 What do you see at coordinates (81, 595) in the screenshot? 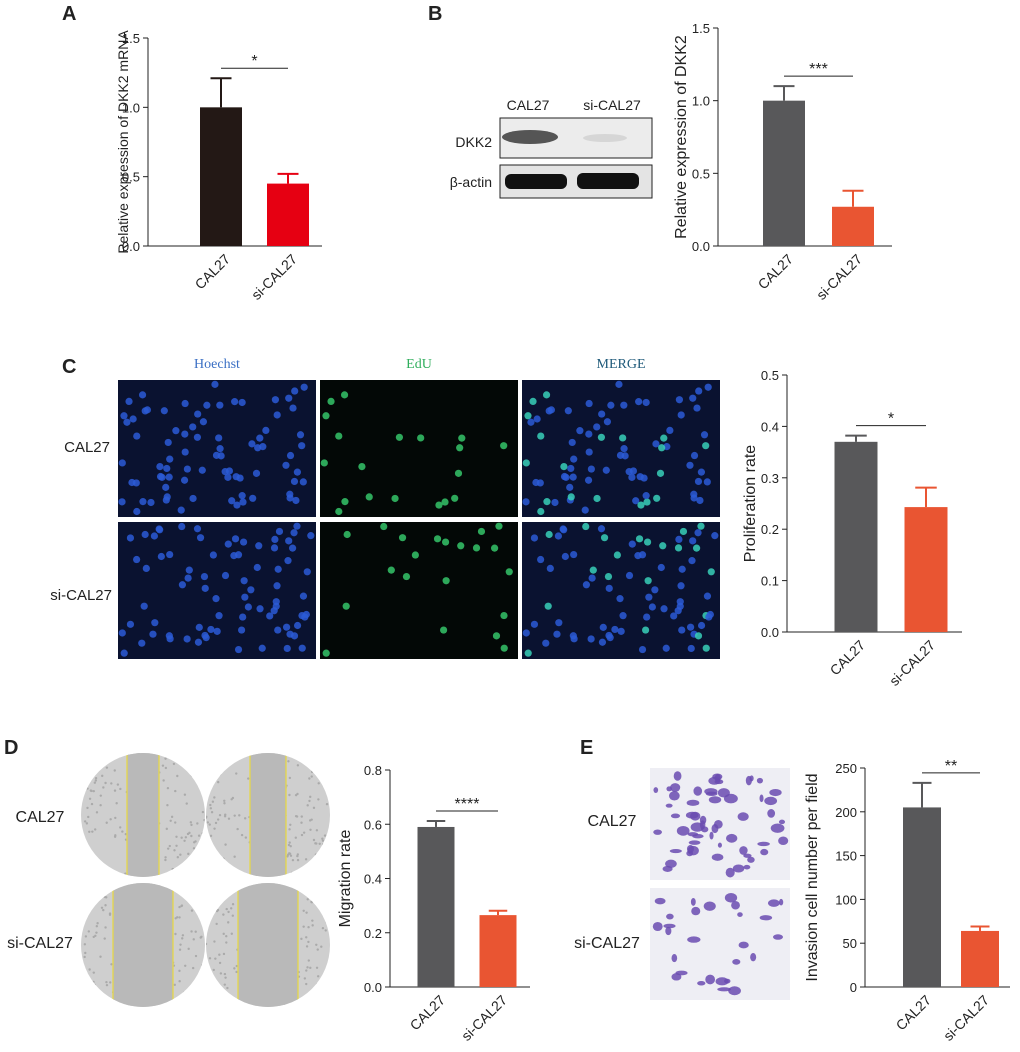
I see `row-label: si-CAL27` at bounding box center [81, 595].